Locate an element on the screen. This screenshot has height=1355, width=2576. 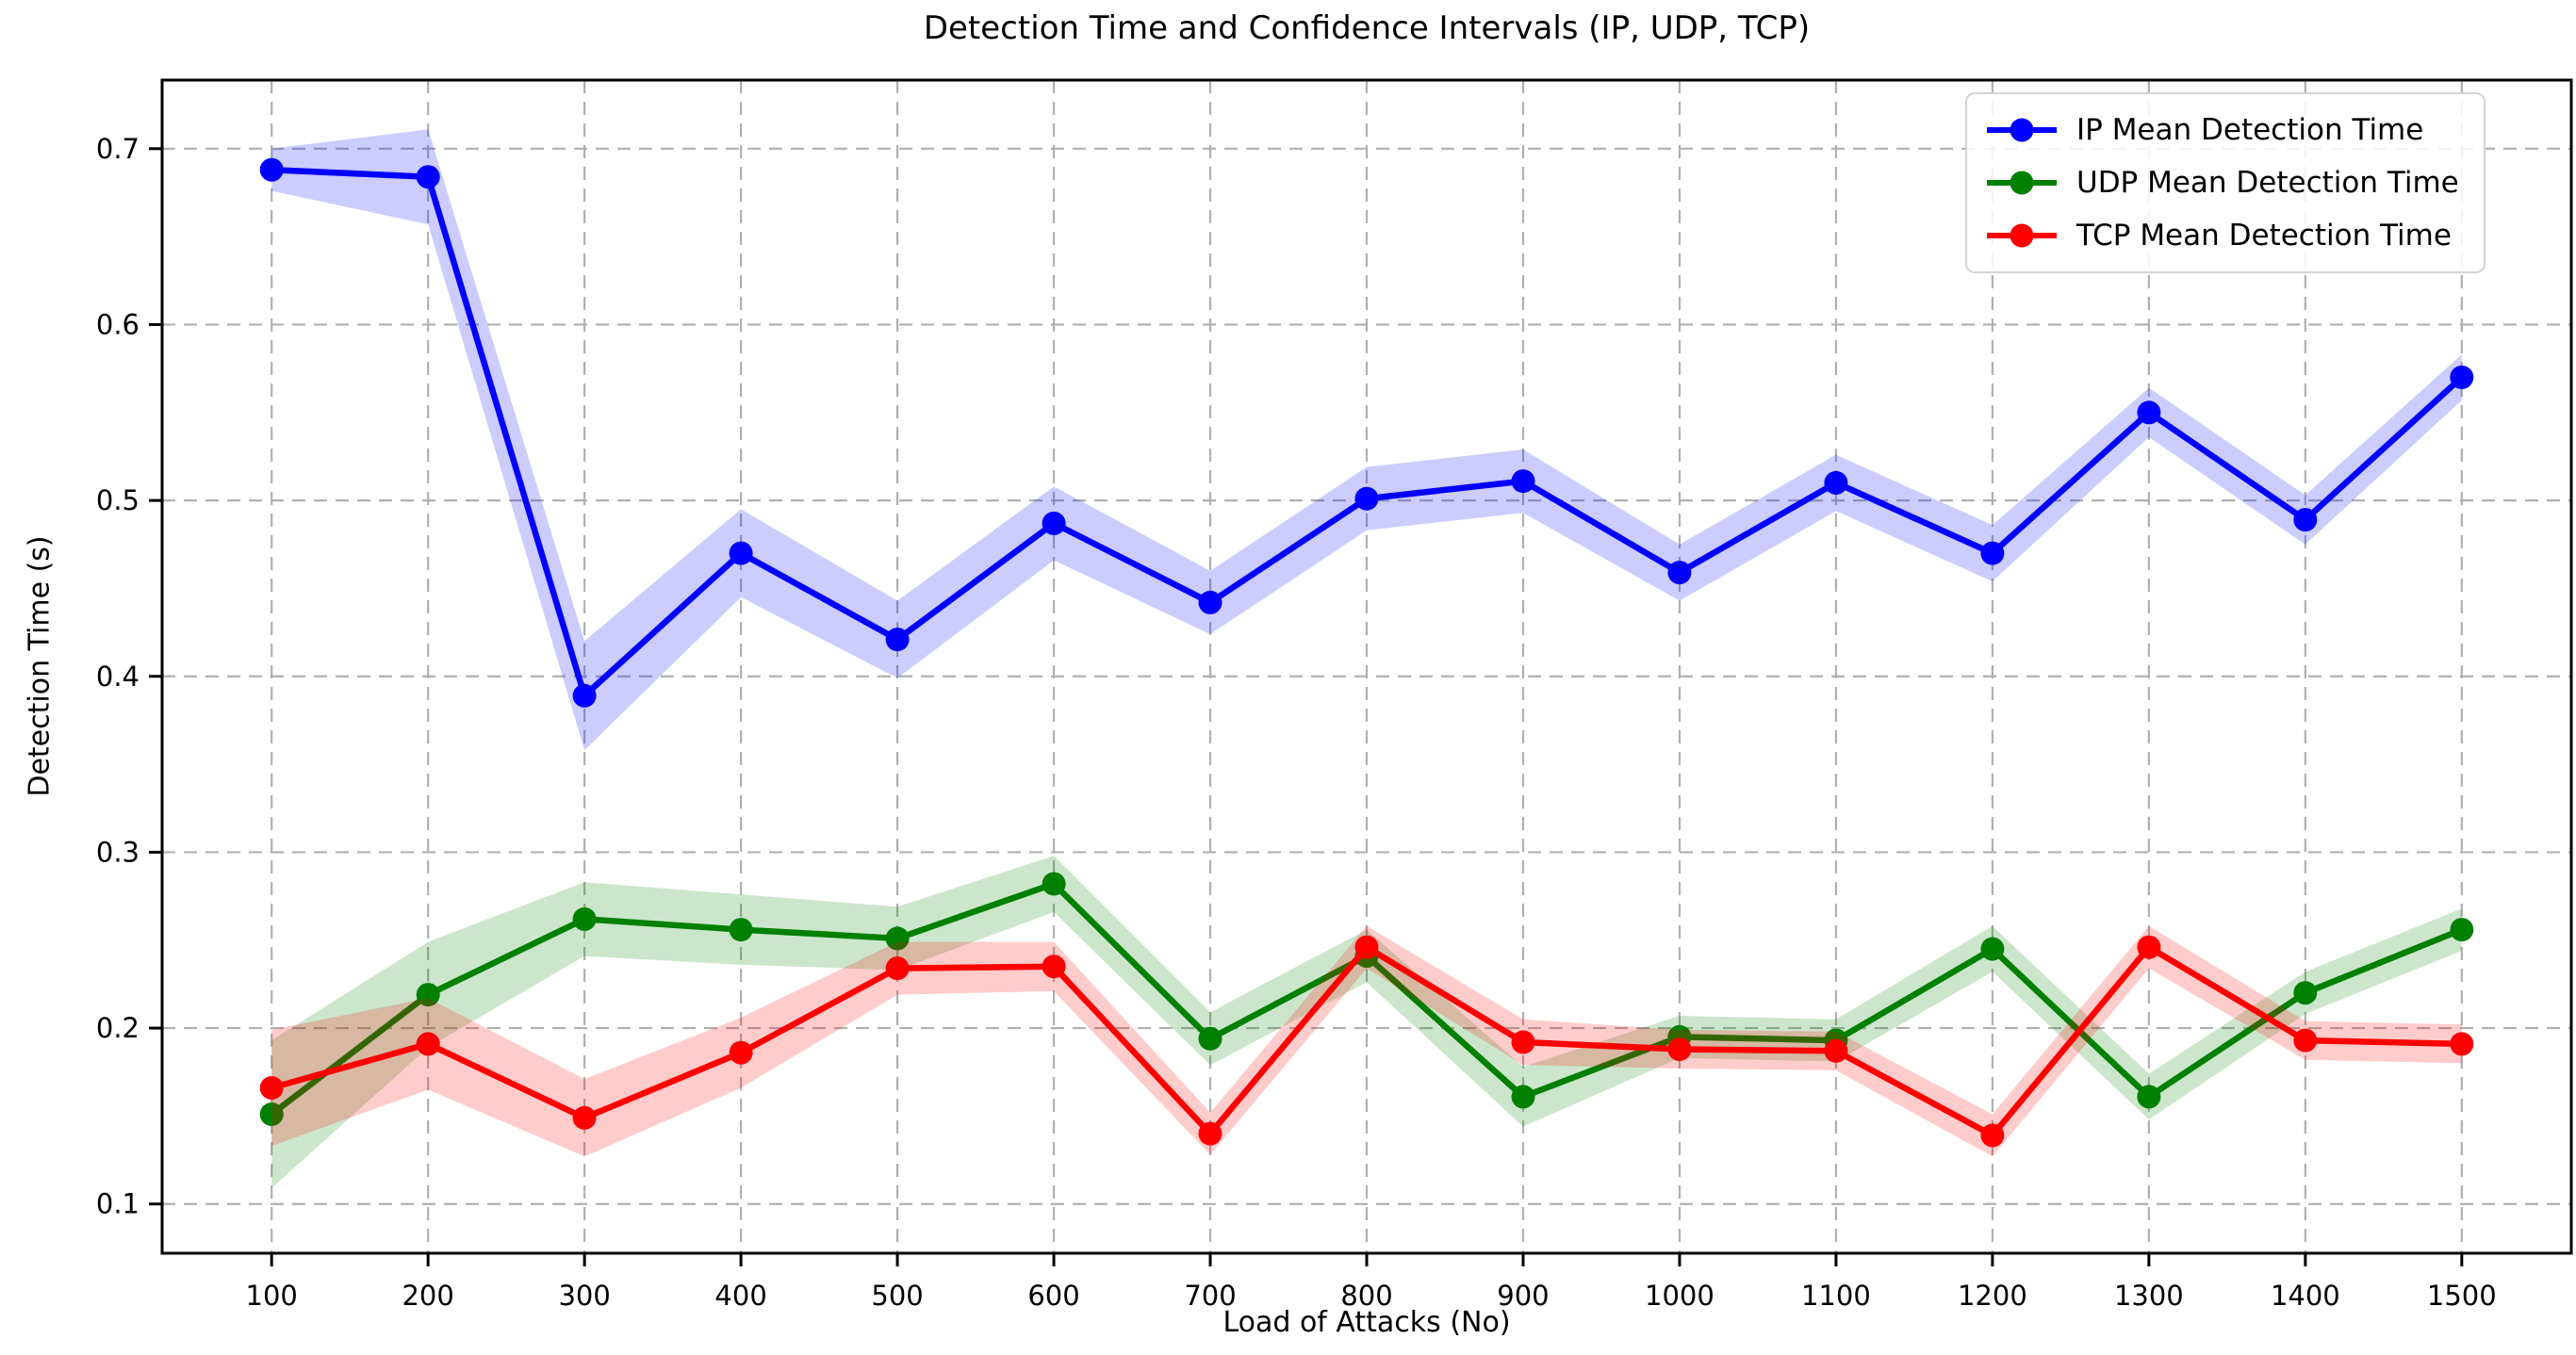
svg-text: 400 is located at coordinates (740, 1296).